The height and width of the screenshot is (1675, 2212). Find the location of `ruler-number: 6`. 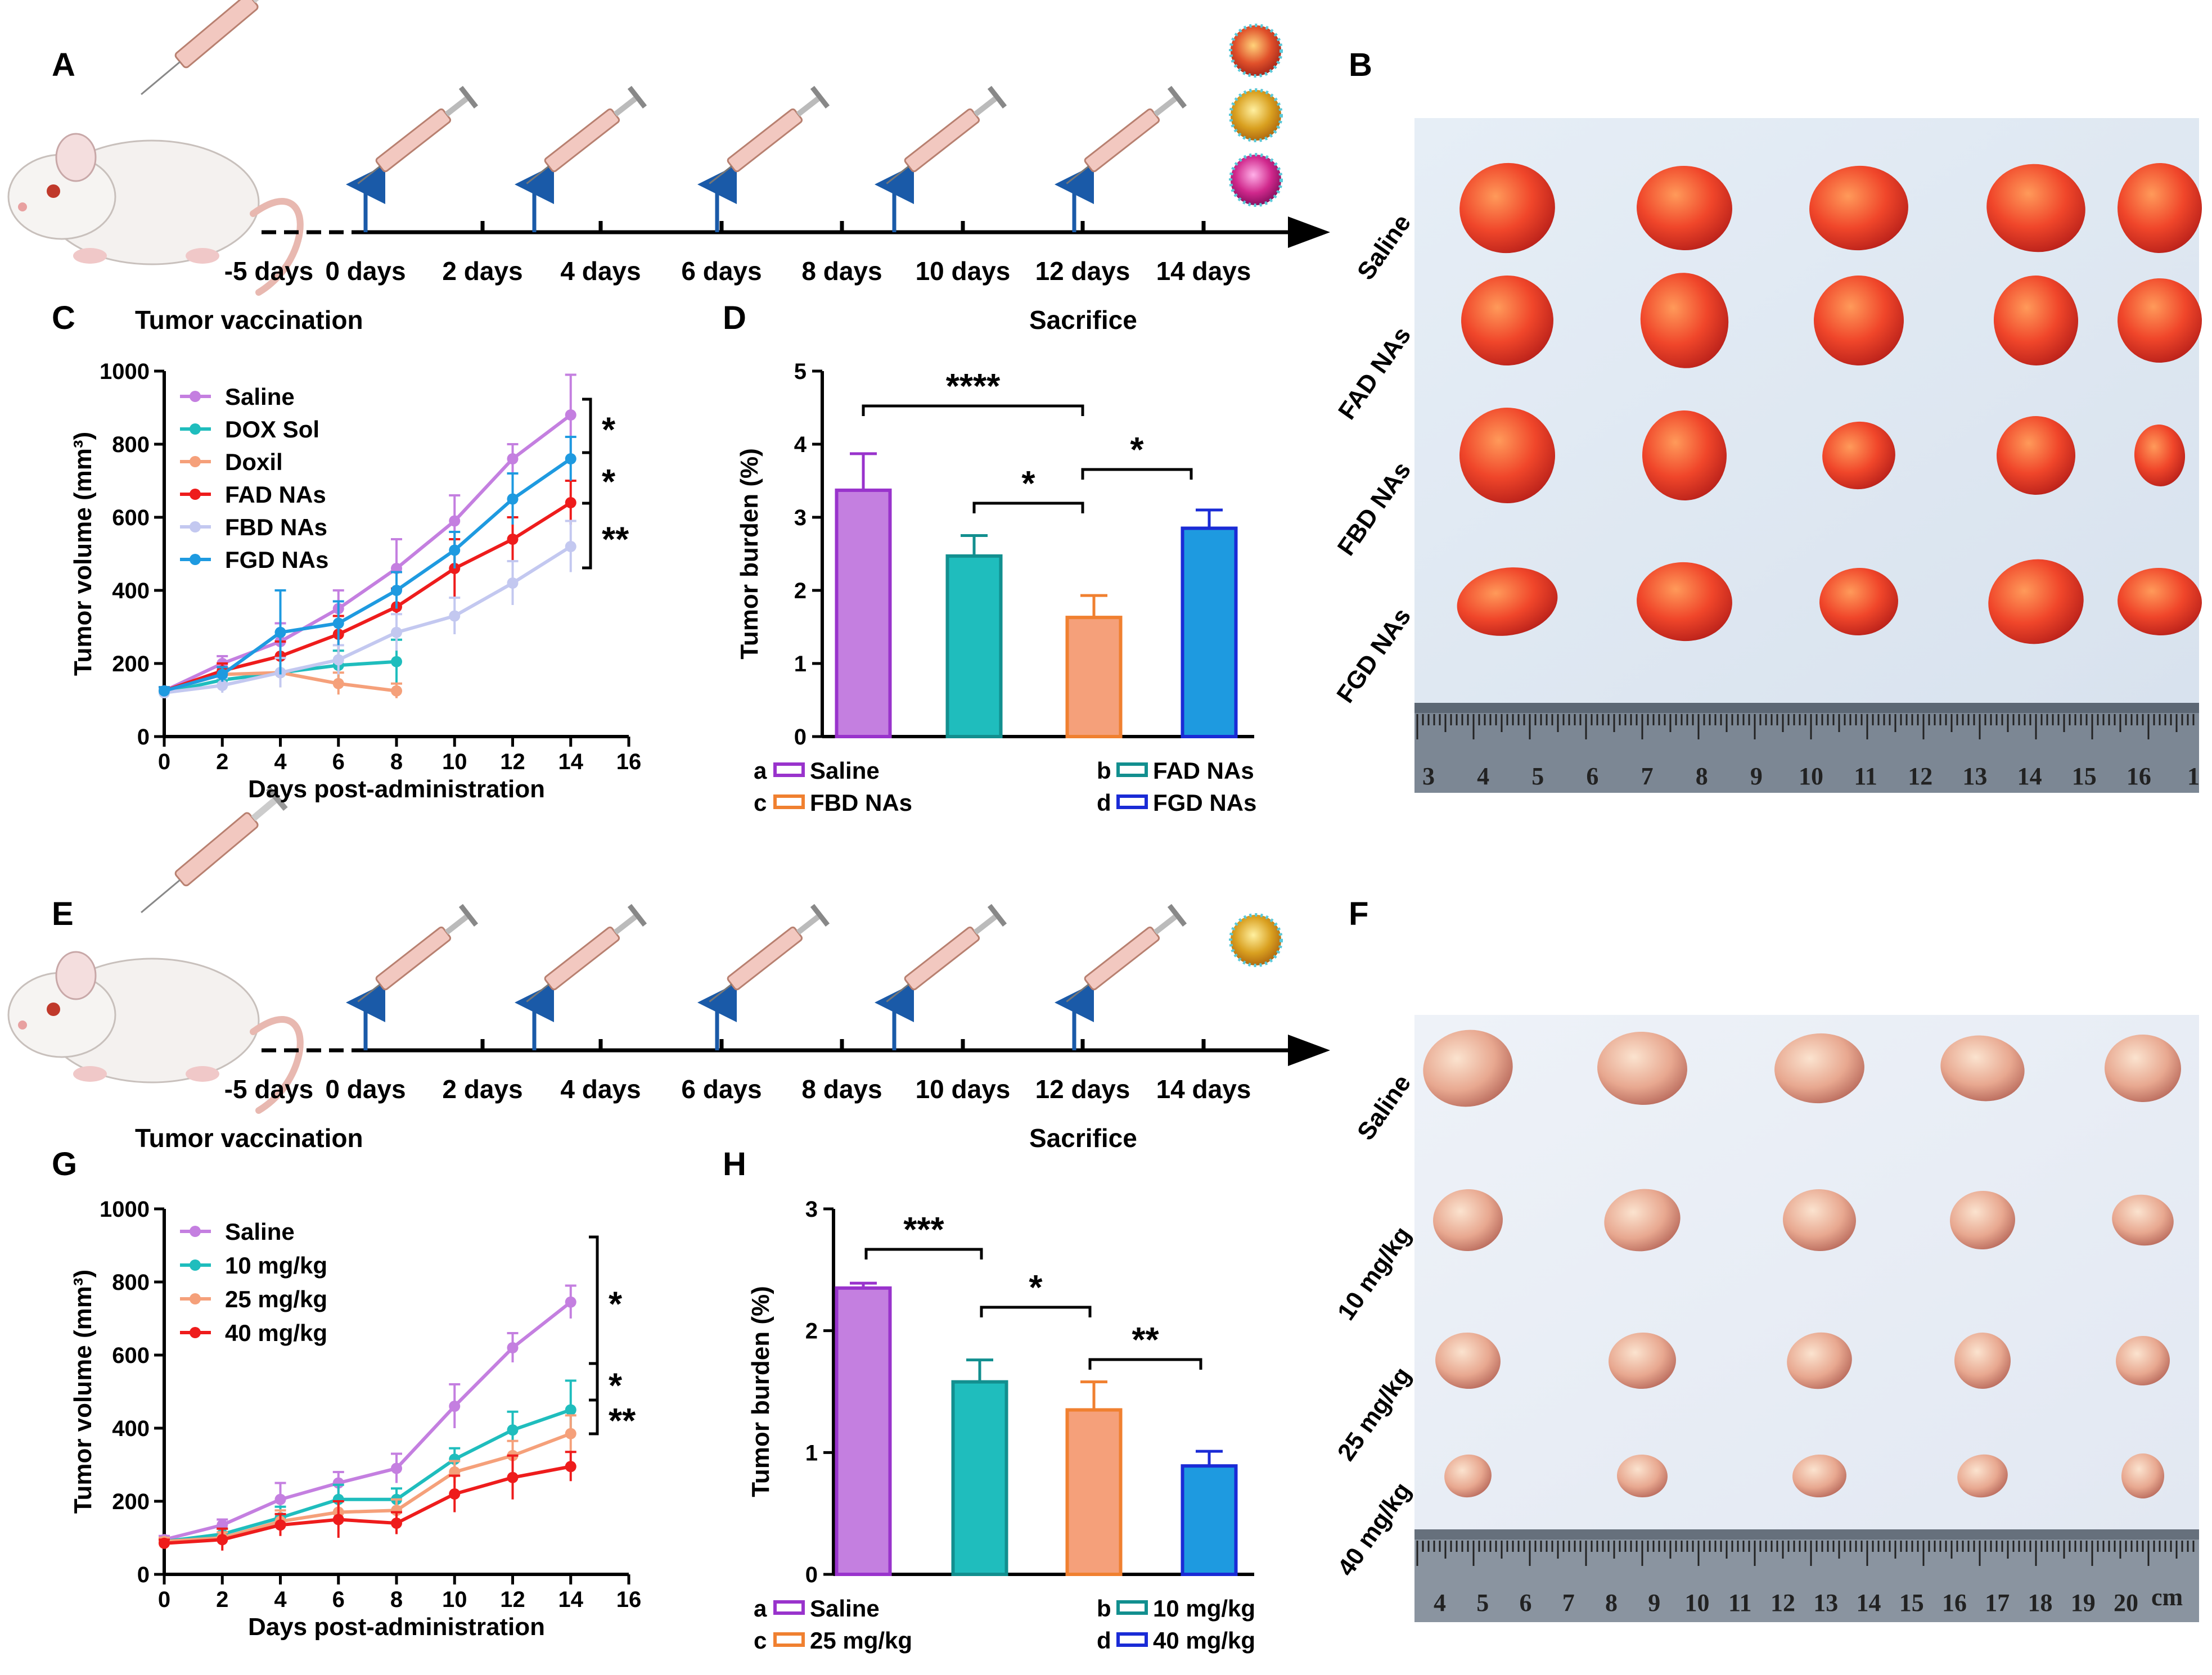

ruler-number: 6 is located at coordinates (1526, 1603).